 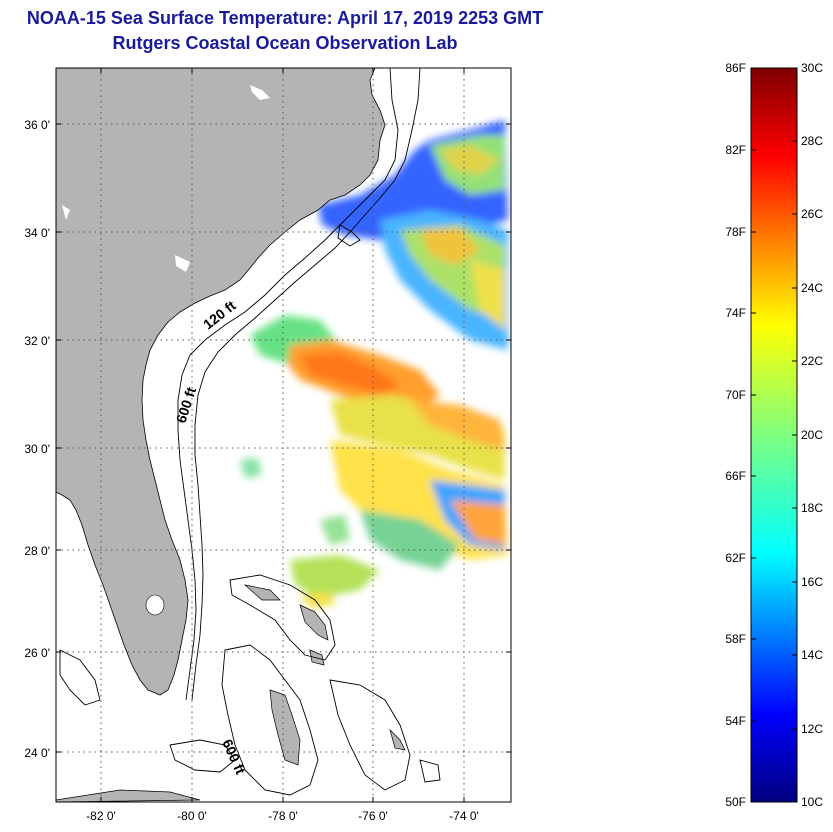 I want to click on lon-label-76: -76 0', so click(x=373, y=816).